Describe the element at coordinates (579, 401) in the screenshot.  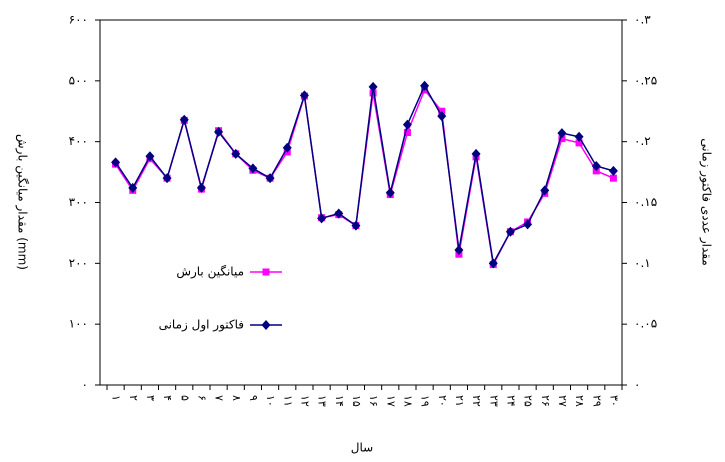
I see `x-tick-label: ۲۸` at that location.